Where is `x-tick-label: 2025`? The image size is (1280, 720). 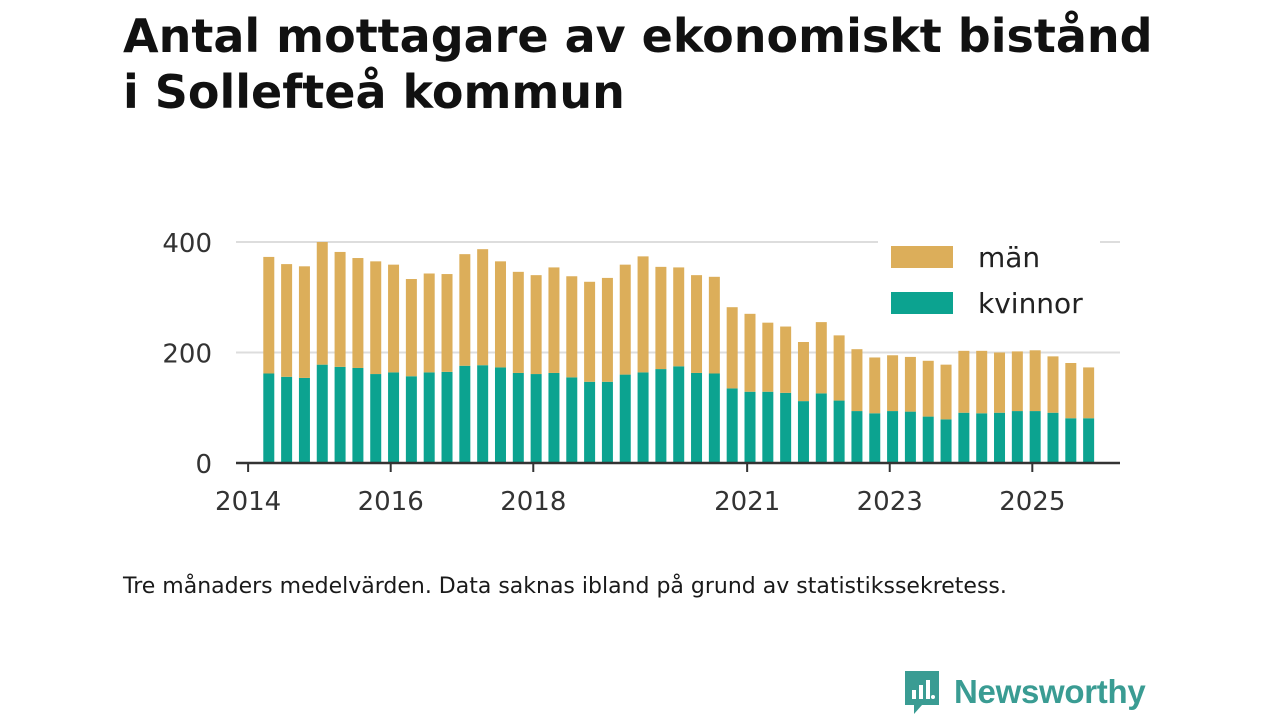 x-tick-label: 2025 is located at coordinates (1032, 502).